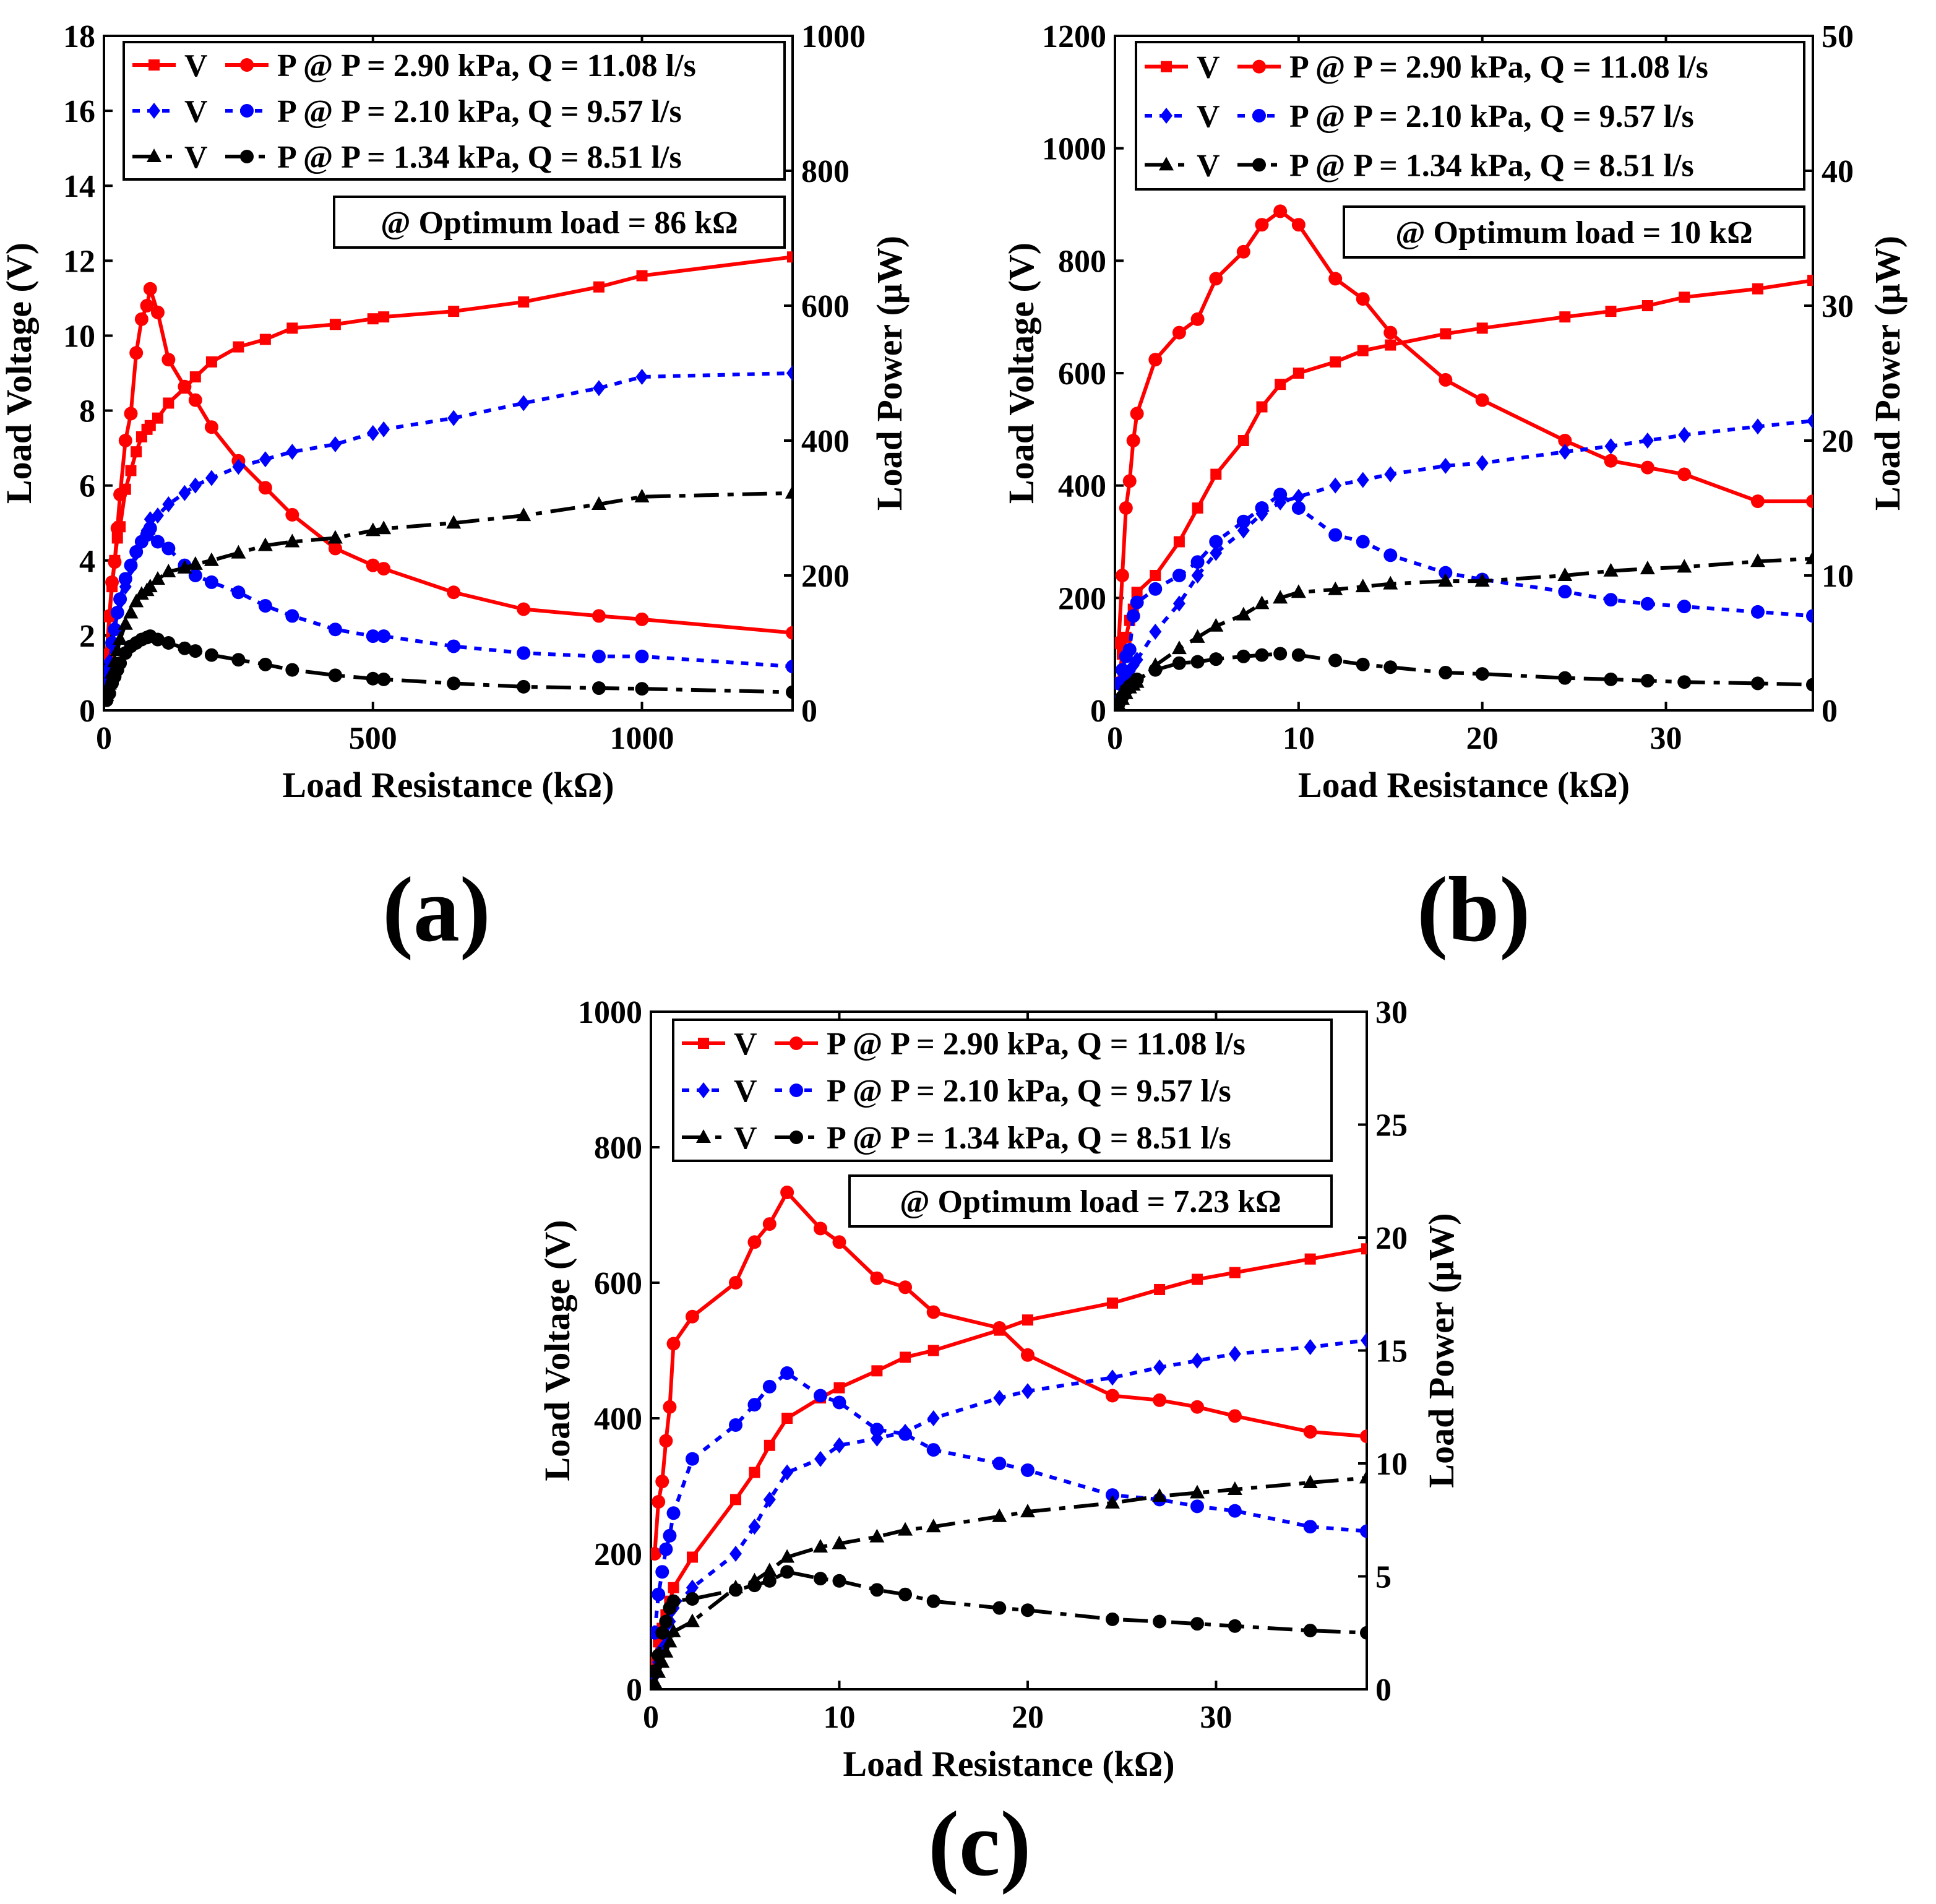 The height and width of the screenshot is (1904, 1936). I want to click on y2-tick-label: 1000, so click(833, 36).